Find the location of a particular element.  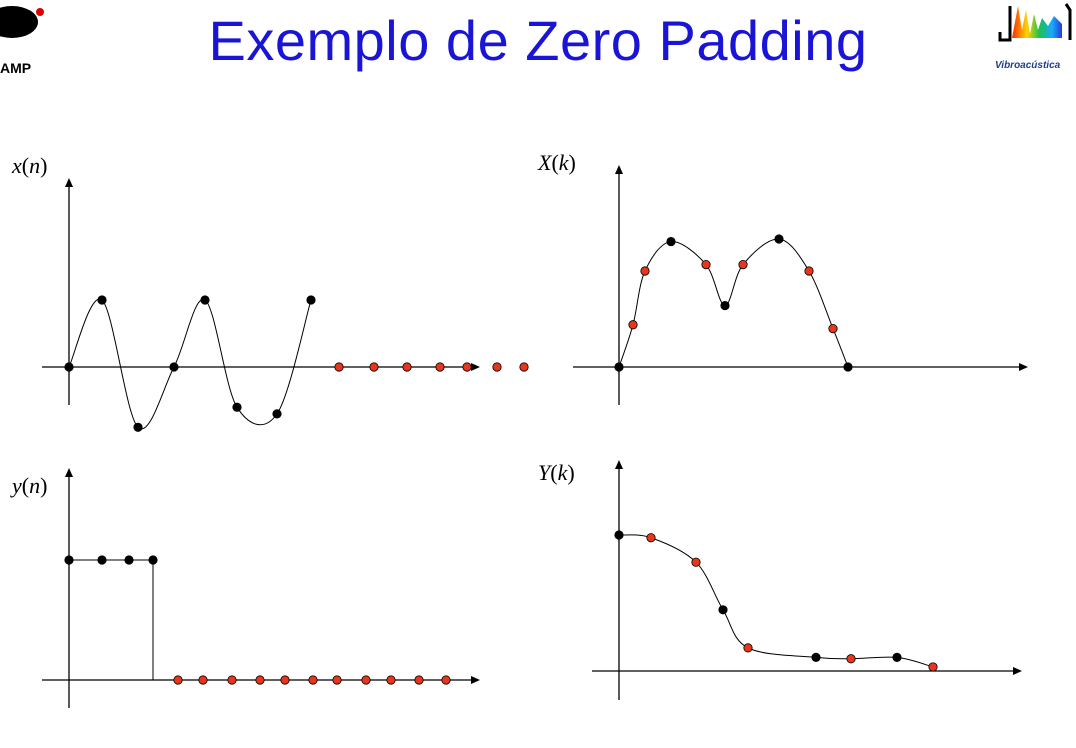

page-title: Exemplo de Zero Padding is located at coordinates (538, 40).